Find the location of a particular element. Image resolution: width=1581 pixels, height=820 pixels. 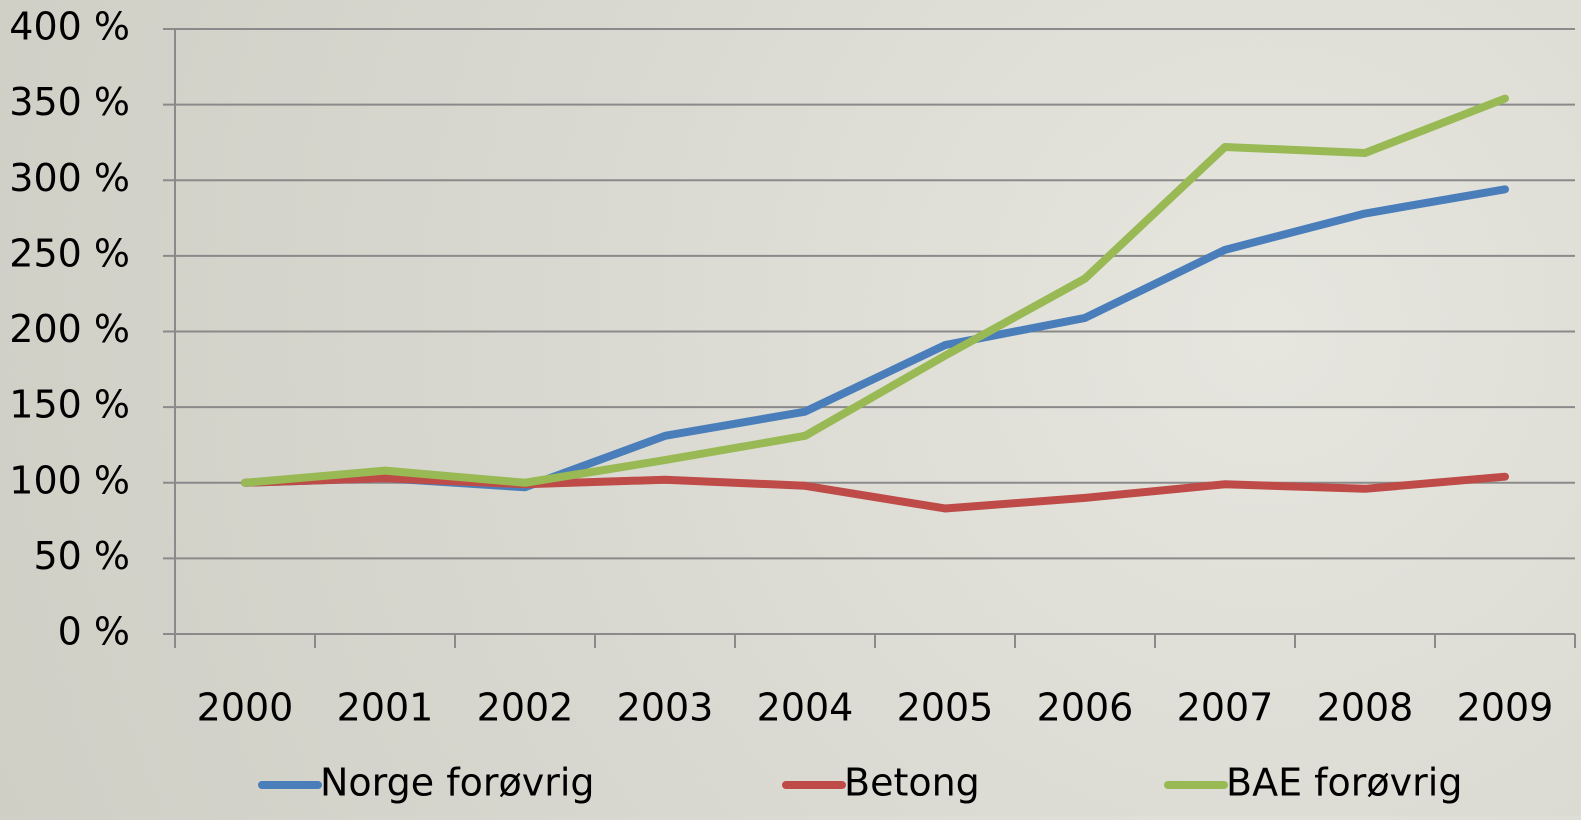

y-tick-label: 250 % is located at coordinates (69, 253).